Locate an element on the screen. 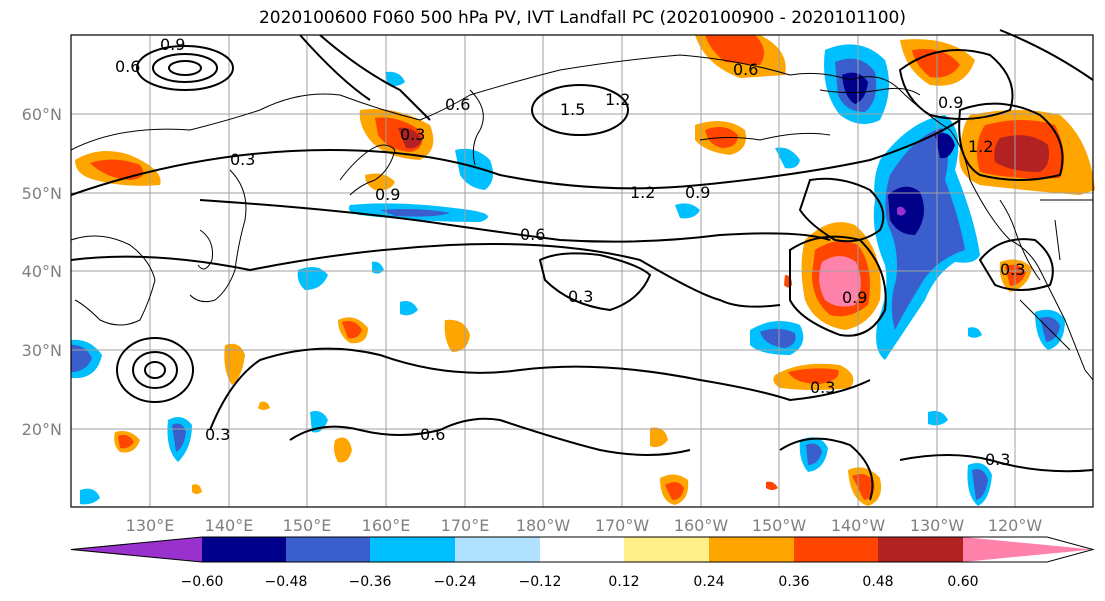 The image size is (1105, 601). colorbar-tick-label: 0.48 is located at coordinates (877, 582).